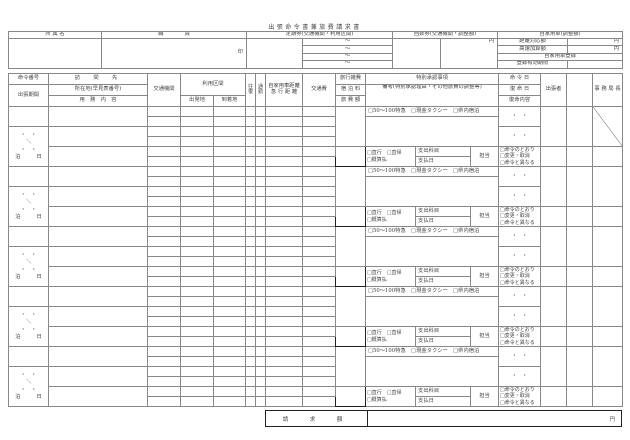 Image resolution: width=630 pixels, height=440 pixels. What do you see at coordinates (443, 271) in the screenshot?
I see `expense-item-field: 支出科目` at bounding box center [443, 271].